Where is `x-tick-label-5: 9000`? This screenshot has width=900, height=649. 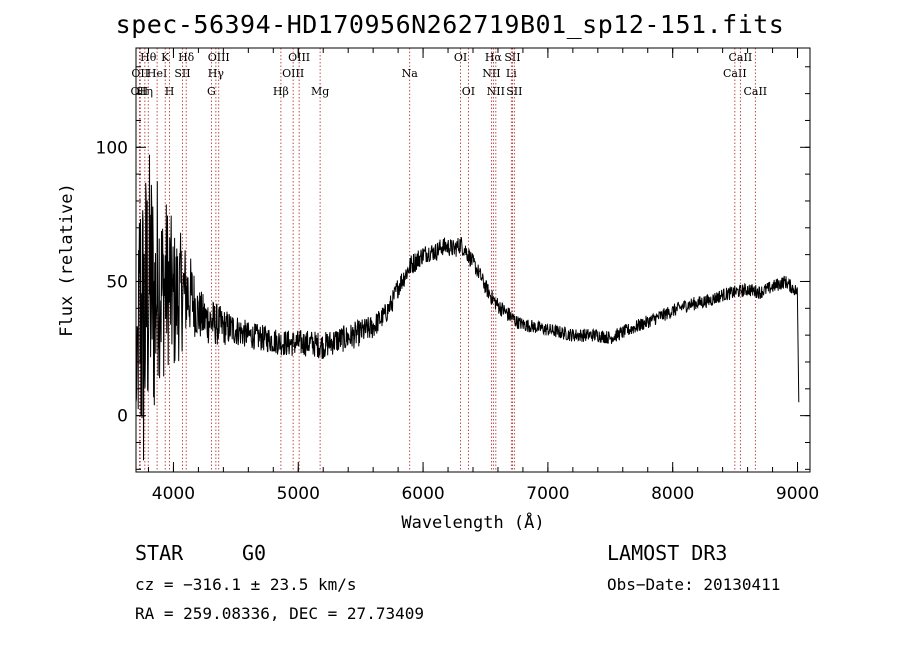 x-tick-label-5: 9000 is located at coordinates (797, 494).